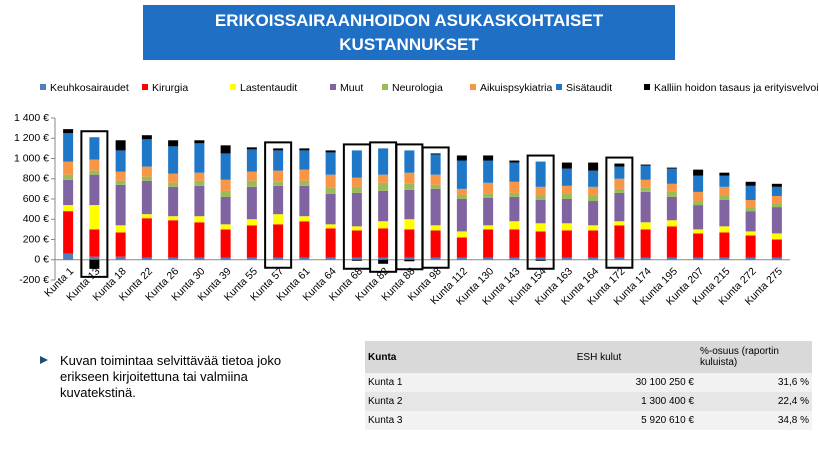 This screenshot has width=819, height=449. What do you see at coordinates (619, 212) in the screenshot?
I see `highlight-box` at bounding box center [619, 212].